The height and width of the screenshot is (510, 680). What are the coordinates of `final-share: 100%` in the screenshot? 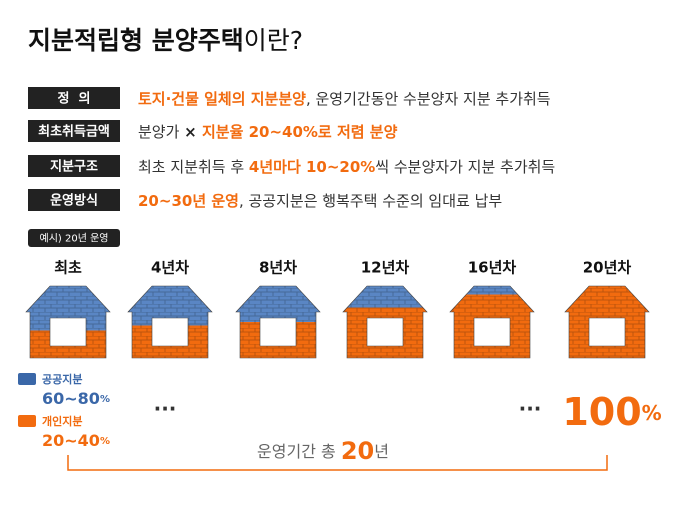 It's located at (611, 412).